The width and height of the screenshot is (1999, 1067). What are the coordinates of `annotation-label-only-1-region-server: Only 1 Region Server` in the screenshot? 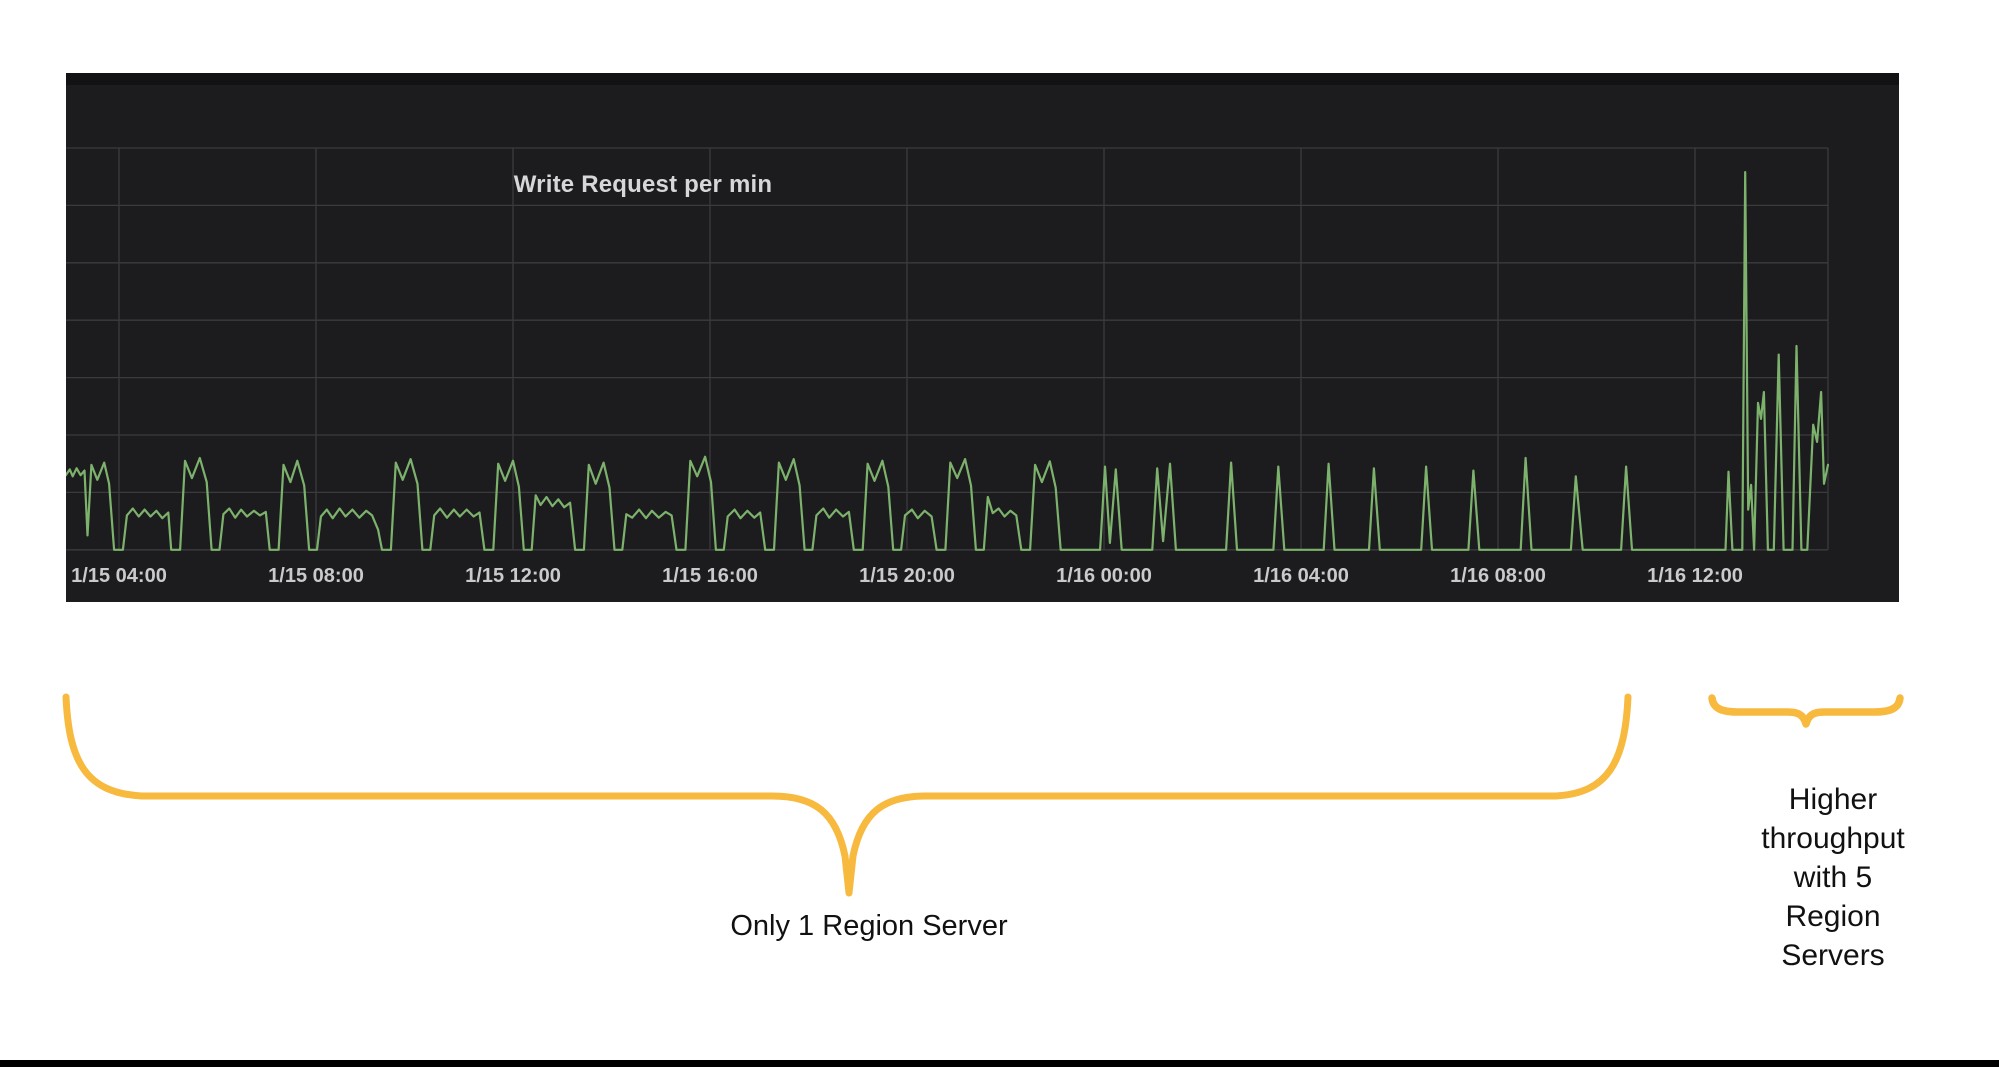 It's located at (869, 926).